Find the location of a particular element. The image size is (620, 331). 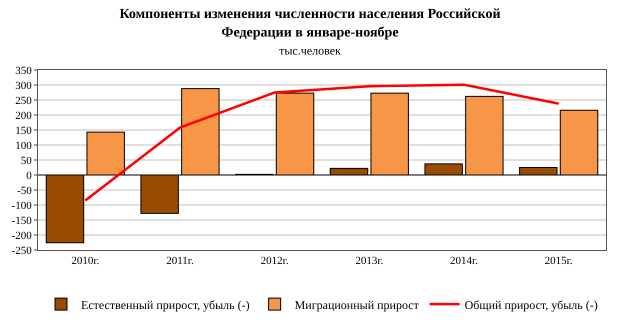

y-tick-label: 150 is located at coordinates (23, 130).